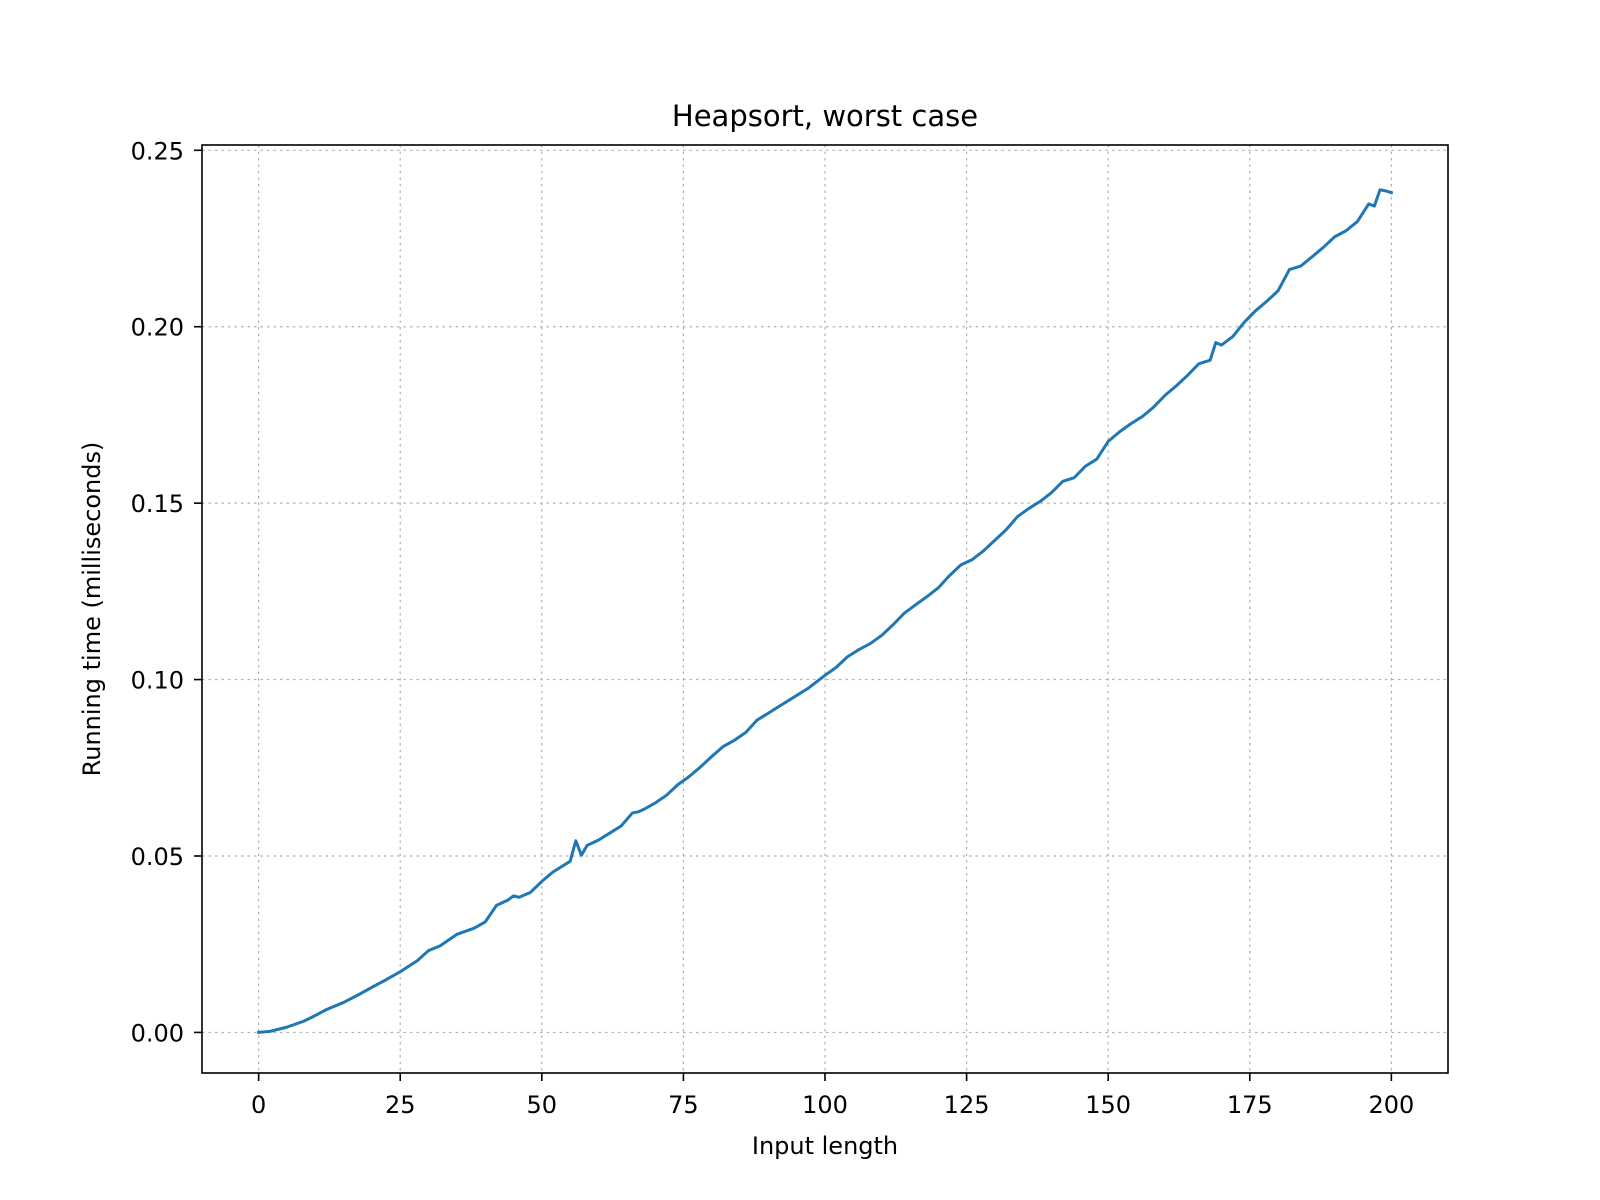 The image size is (1600, 1200). I want to click on x-tick-label: 0, so click(258, 1105).